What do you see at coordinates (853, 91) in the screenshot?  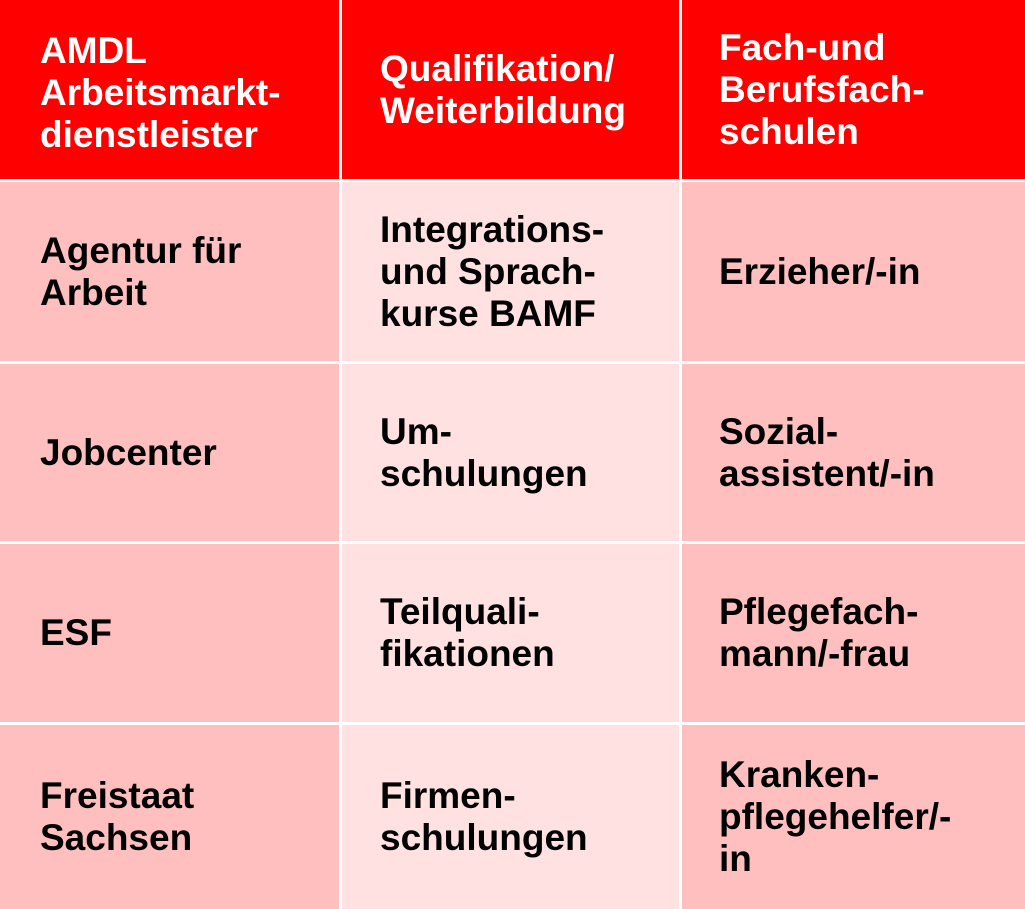 I see `header-cell-fachschulen: Fach-und Berufsfach- schulen` at bounding box center [853, 91].